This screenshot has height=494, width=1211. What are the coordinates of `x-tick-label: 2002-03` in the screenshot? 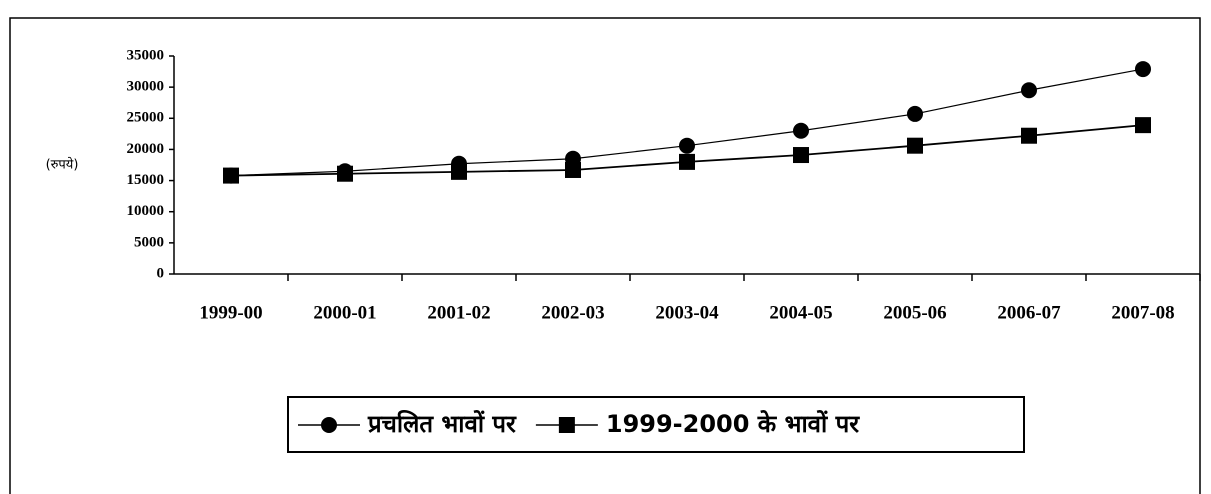 It's located at (572, 312).